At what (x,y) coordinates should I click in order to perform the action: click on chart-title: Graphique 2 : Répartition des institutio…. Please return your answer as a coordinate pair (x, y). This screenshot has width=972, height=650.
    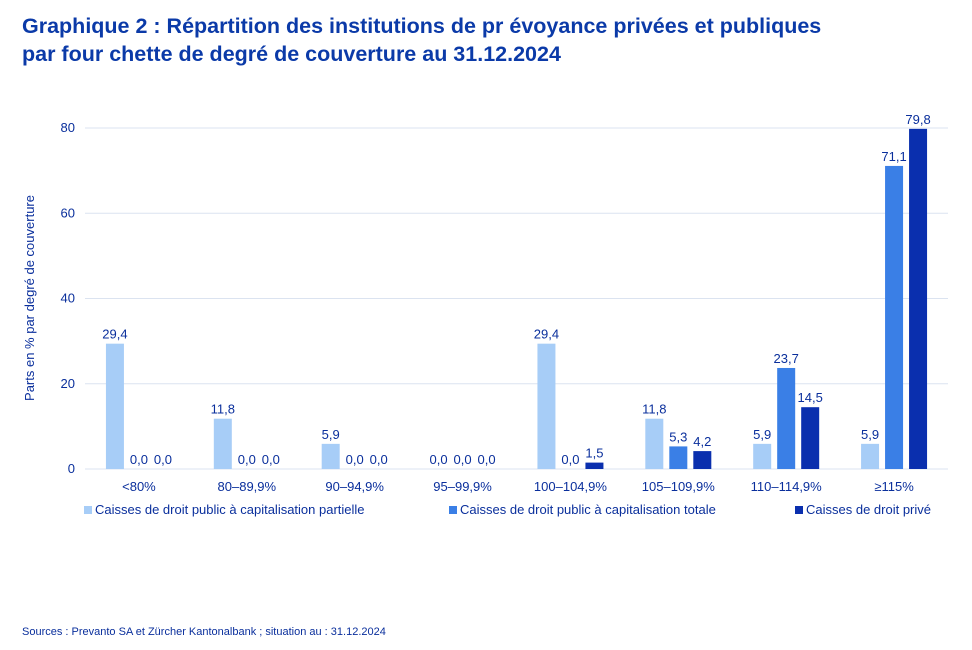
    Looking at the image, I should click on (487, 40).